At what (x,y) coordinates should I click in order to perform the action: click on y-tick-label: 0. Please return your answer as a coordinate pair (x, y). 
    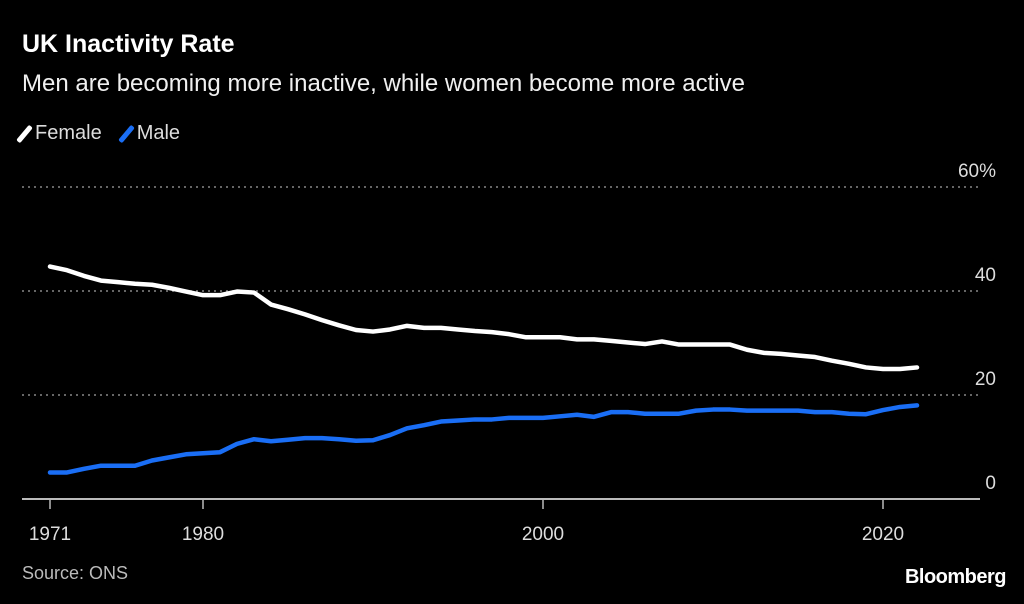
    Looking at the image, I should click on (990, 483).